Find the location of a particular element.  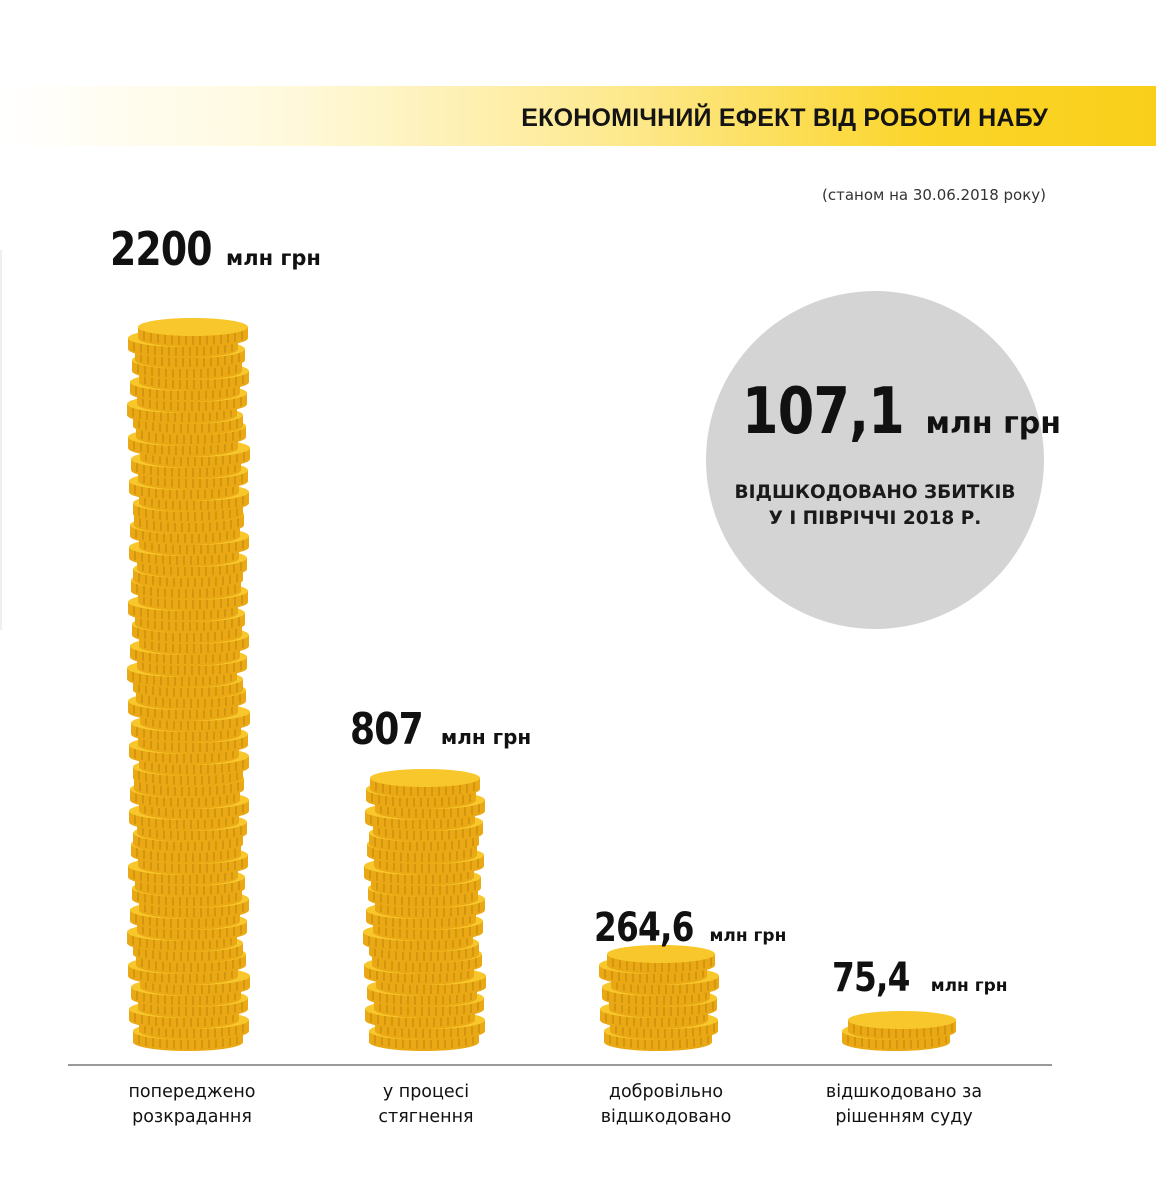

category-label-line: попереджено is located at coordinates (192, 1092).